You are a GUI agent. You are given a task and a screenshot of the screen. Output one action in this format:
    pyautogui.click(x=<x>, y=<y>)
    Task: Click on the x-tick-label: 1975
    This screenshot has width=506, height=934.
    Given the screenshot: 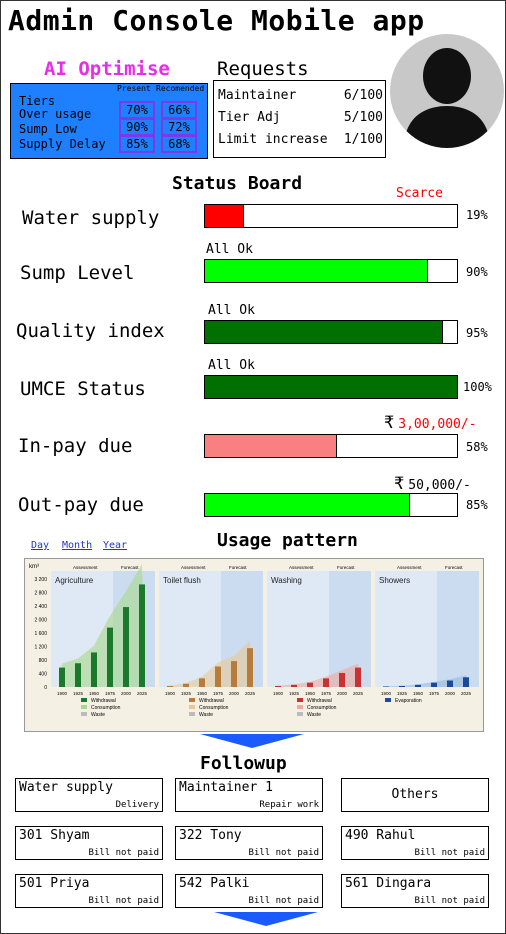 What is the action you would take?
    pyautogui.click(x=110, y=693)
    